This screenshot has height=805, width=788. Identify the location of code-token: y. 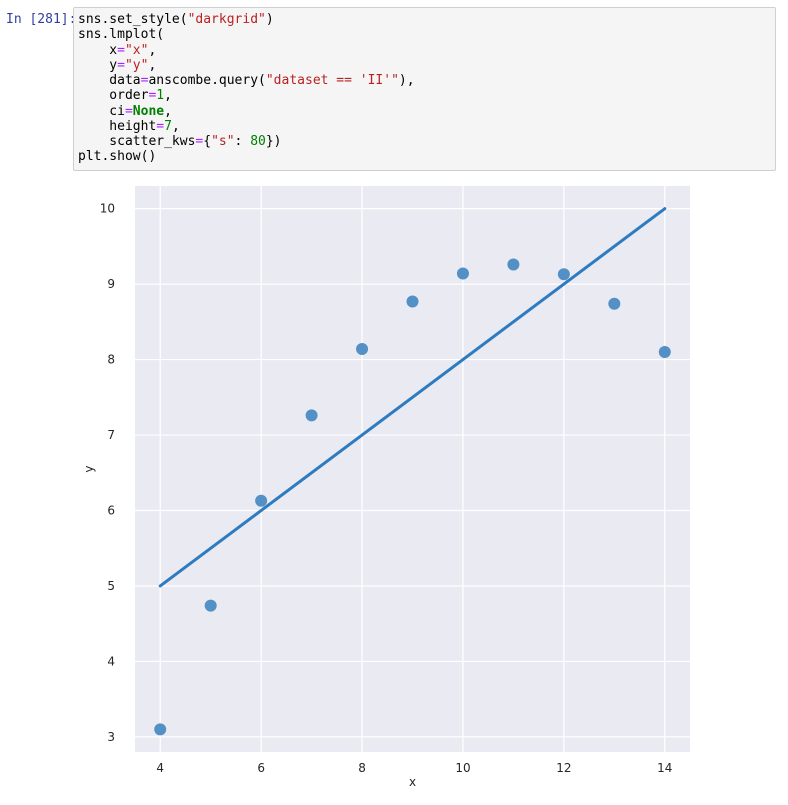
(98, 65).